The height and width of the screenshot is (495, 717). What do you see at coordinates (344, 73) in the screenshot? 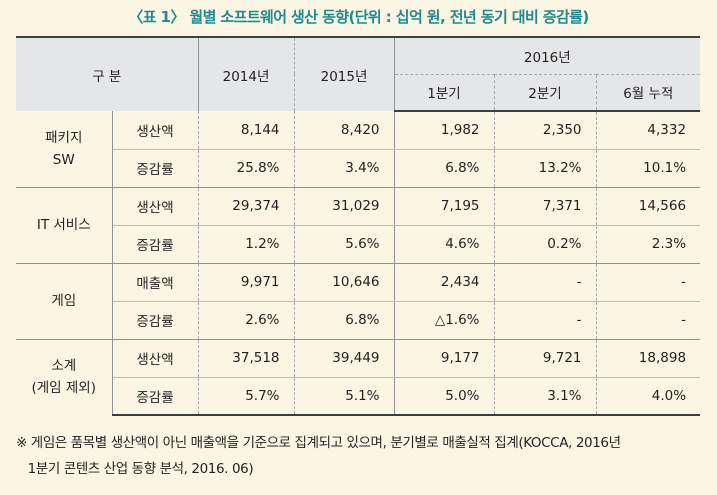
I see `header-2015: 2015년` at bounding box center [344, 73].